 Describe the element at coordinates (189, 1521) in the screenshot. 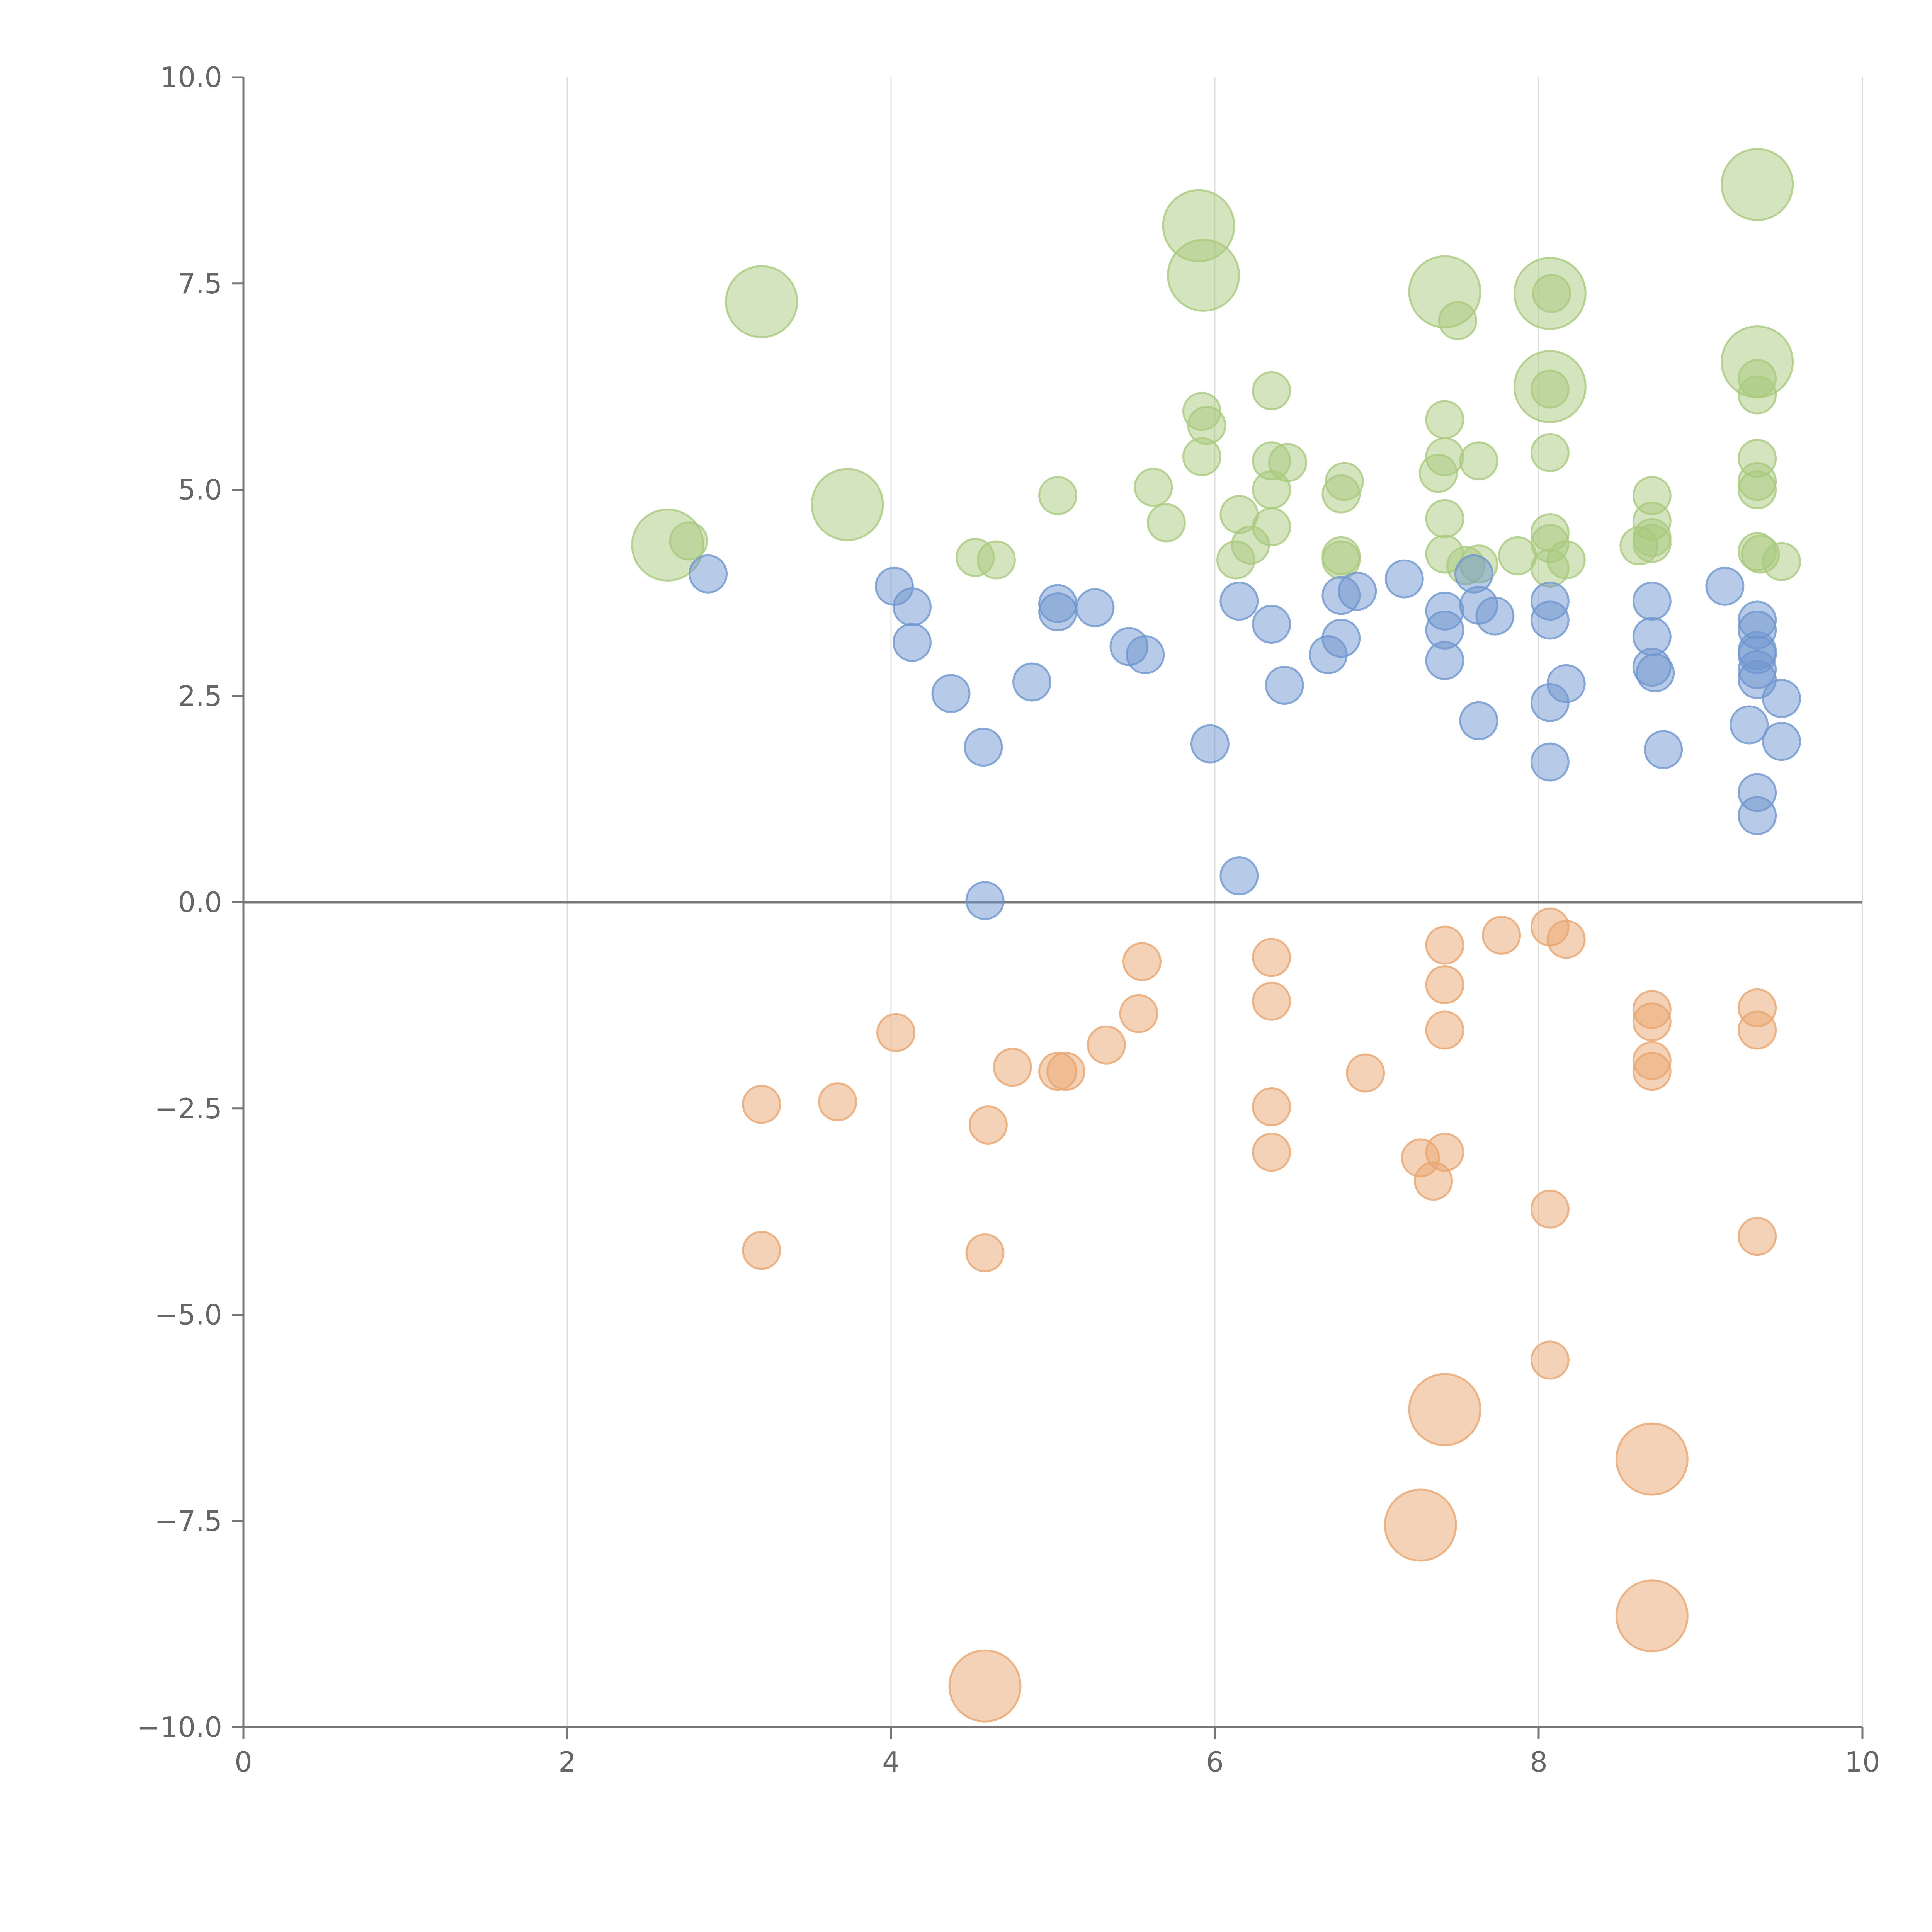

I see `y-tick-label: −7.5` at that location.